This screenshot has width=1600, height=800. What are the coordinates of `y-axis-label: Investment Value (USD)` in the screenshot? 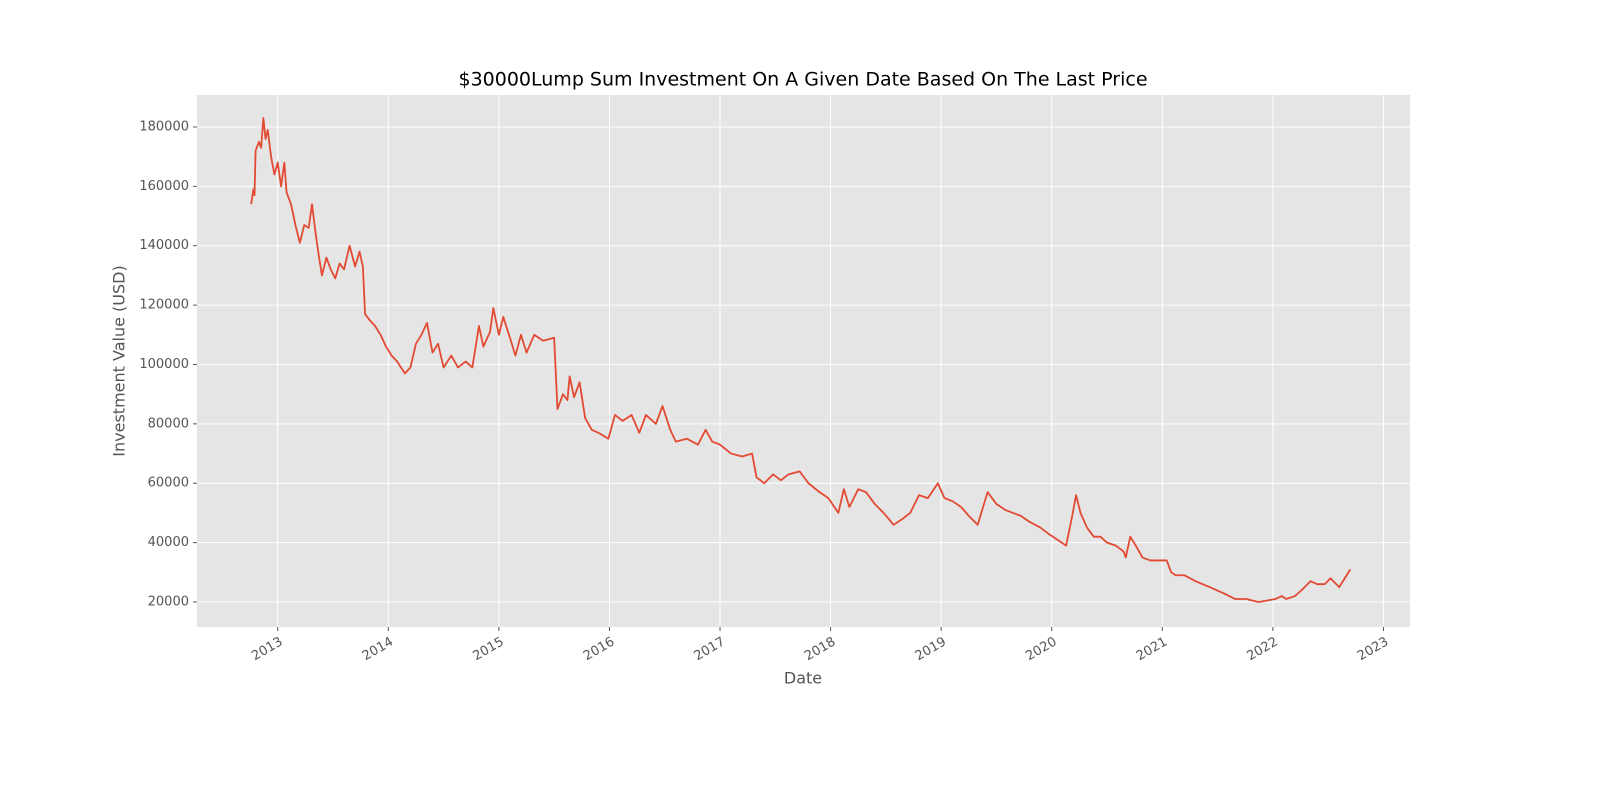 It's located at (119, 360).